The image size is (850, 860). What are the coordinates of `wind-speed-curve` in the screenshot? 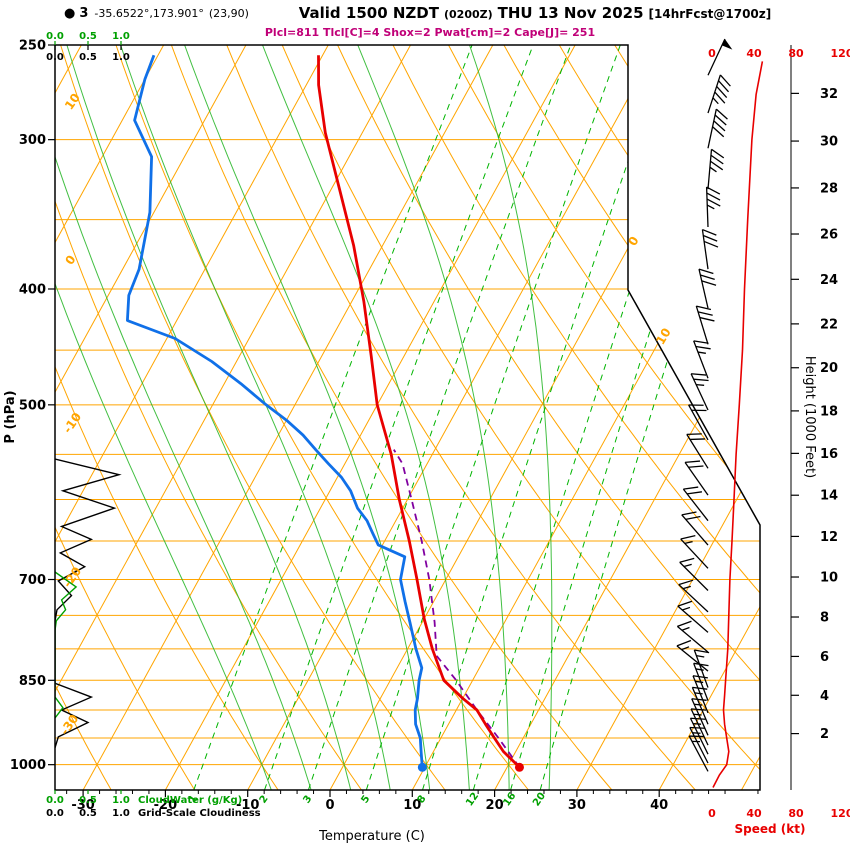 It's located at (738, 424).